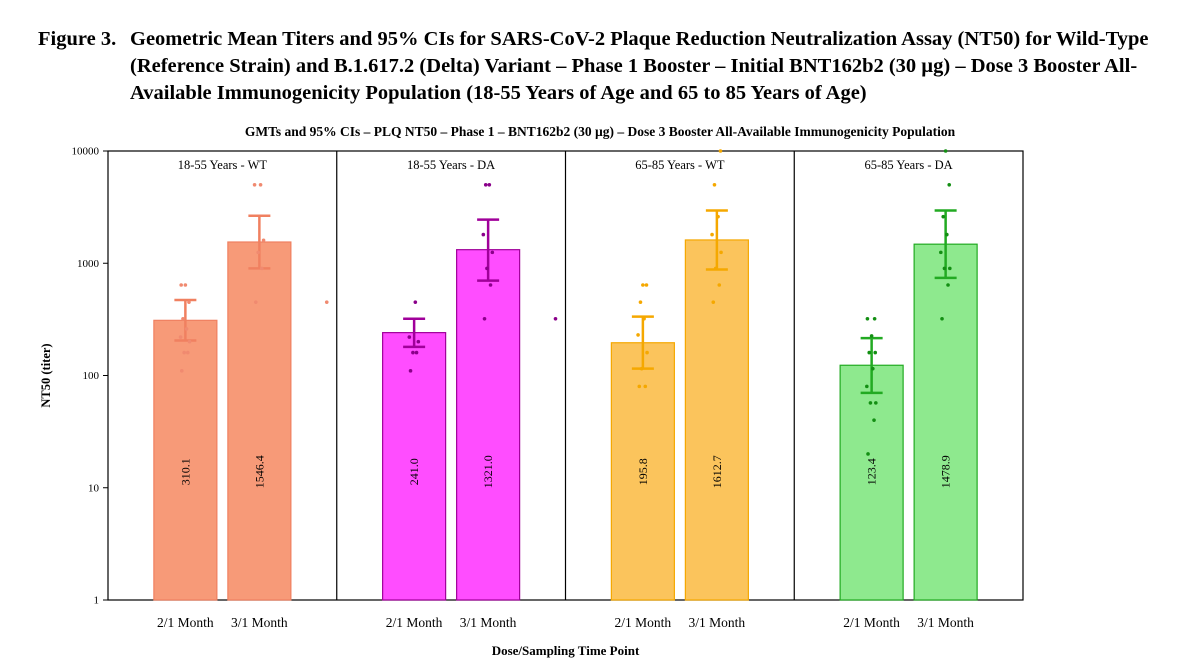 The height and width of the screenshot is (661, 1200). What do you see at coordinates (259, 471) in the screenshot?
I see `bar-value-label: 1546.4` at bounding box center [259, 471].